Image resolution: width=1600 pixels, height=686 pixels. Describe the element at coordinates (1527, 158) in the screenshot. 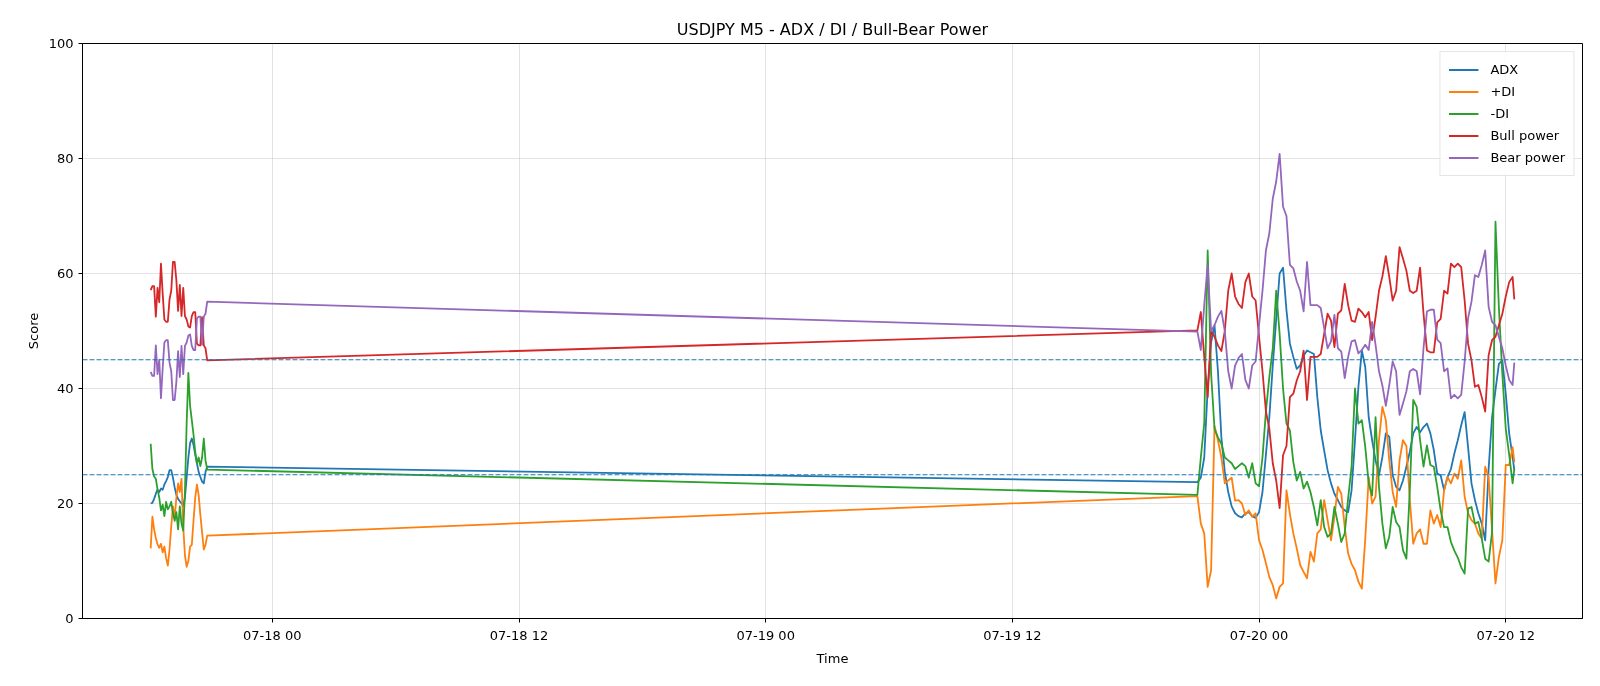

I see `legend-label: Bear power` at that location.